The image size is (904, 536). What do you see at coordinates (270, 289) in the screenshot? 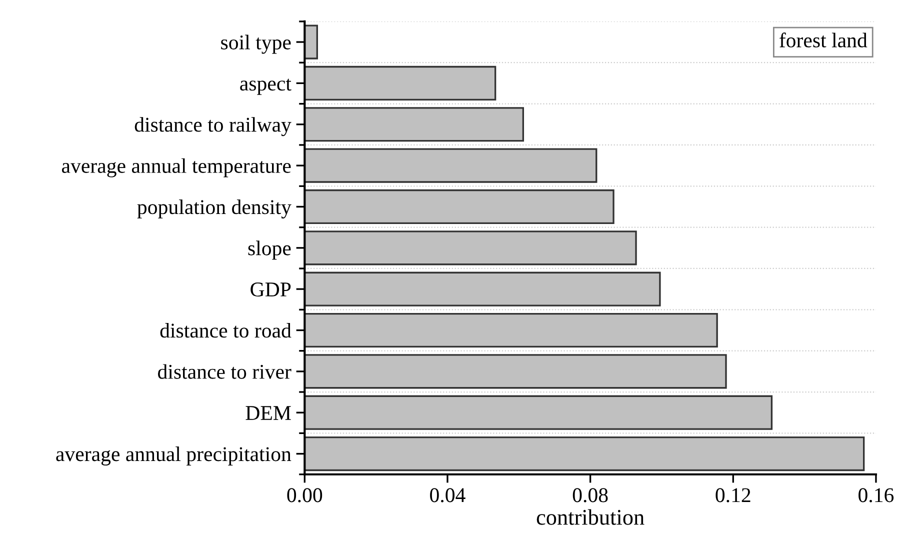
I see `y-tick-label: GDP` at bounding box center [270, 289].